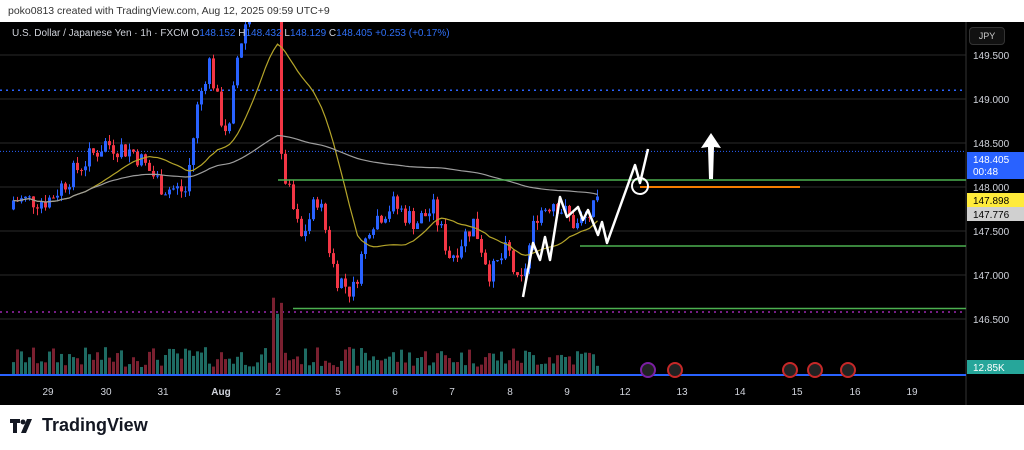 Image resolution: width=1024 pixels, height=450 pixels. I want to click on price-tick-label: 148.000, so click(991, 188).